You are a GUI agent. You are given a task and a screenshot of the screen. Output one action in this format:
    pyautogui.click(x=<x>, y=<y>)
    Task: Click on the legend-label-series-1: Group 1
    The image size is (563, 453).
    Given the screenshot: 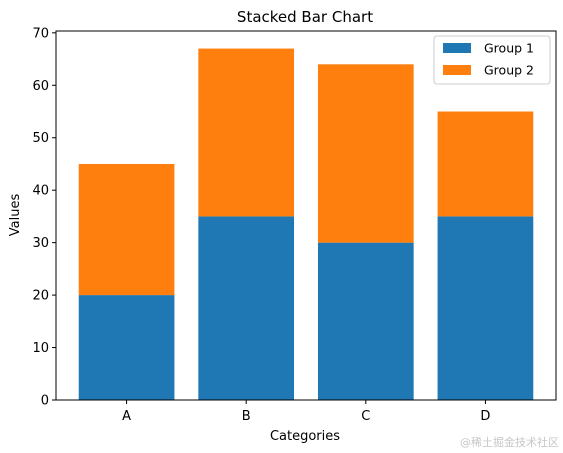 What is the action you would take?
    pyautogui.click(x=509, y=48)
    